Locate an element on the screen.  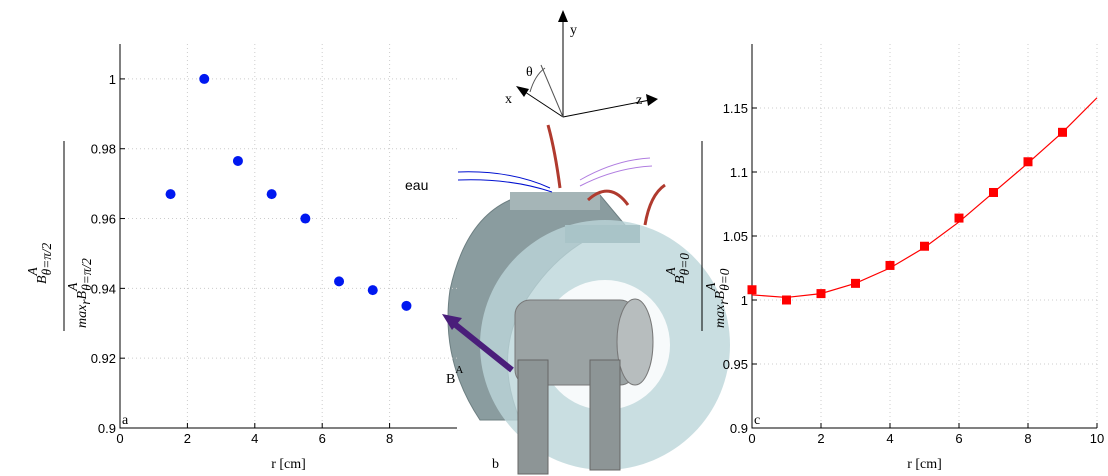
panel-label: b is located at coordinates (495, 464).